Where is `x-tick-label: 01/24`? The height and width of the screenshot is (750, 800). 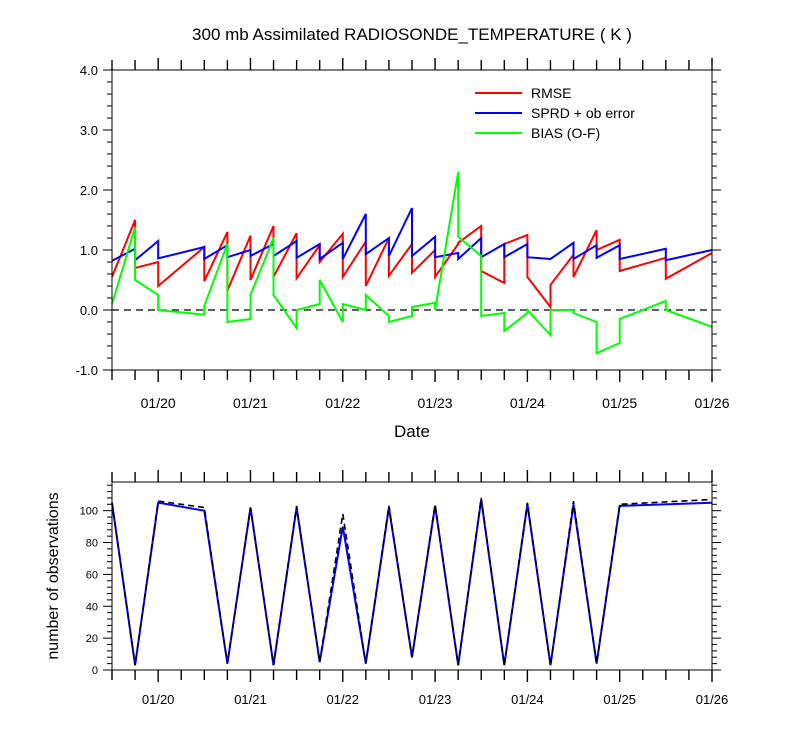 x-tick-label: 01/24 is located at coordinates (527, 403).